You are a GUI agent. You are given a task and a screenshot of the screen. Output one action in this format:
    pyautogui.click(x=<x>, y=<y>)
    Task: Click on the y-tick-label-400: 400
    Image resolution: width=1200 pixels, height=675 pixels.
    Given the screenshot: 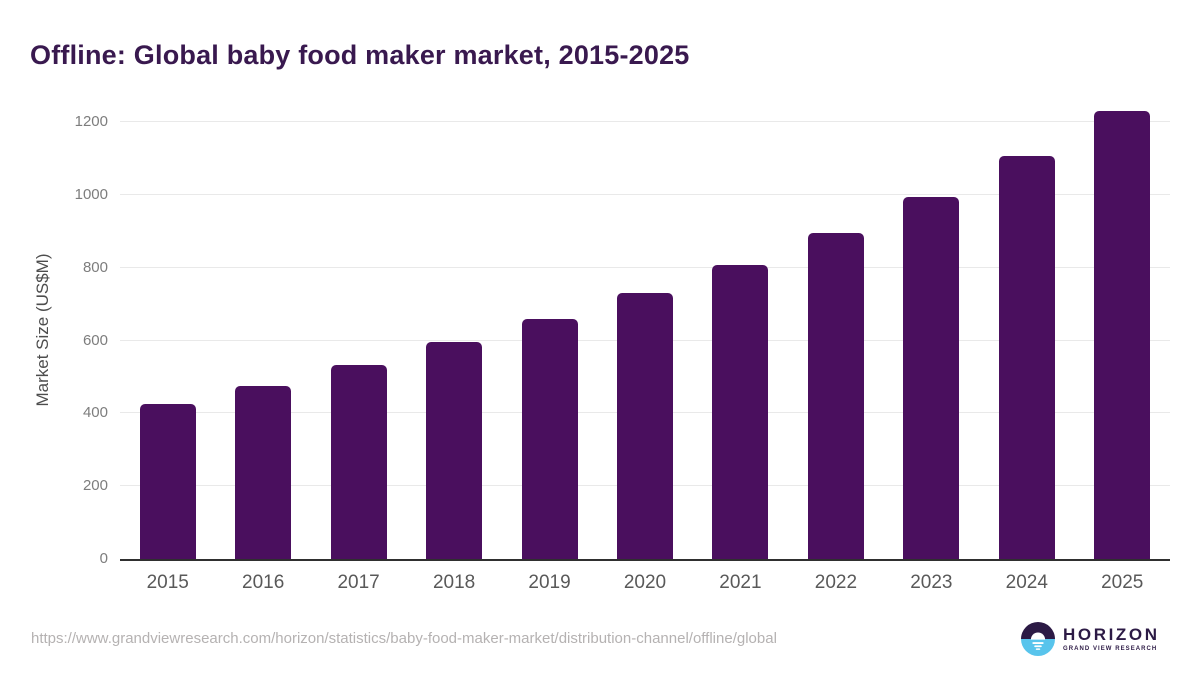 What is the action you would take?
    pyautogui.click(x=95, y=413)
    